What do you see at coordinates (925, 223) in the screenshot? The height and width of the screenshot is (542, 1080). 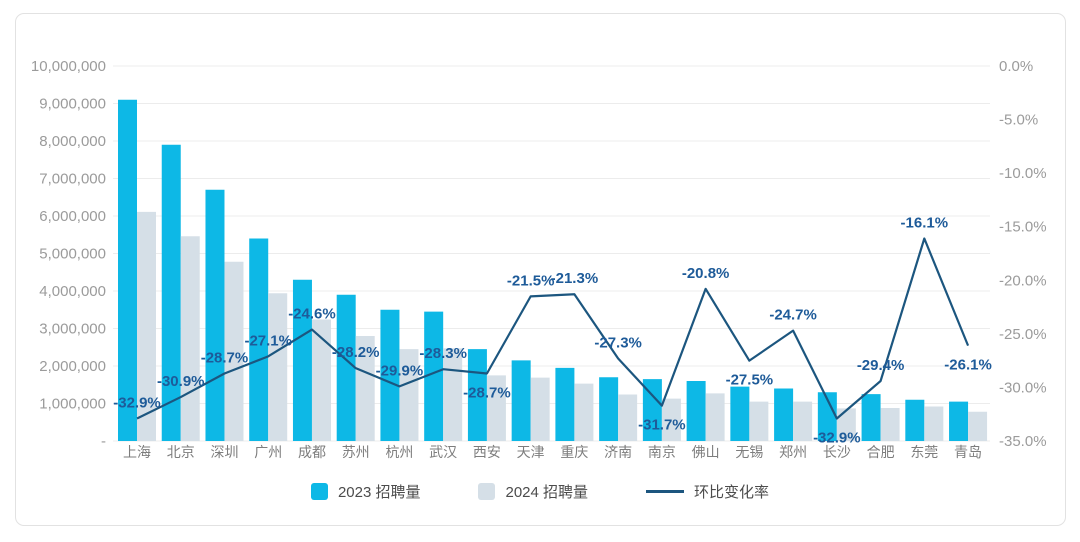 I see `change-rate-label: -16.1%` at bounding box center [925, 223].